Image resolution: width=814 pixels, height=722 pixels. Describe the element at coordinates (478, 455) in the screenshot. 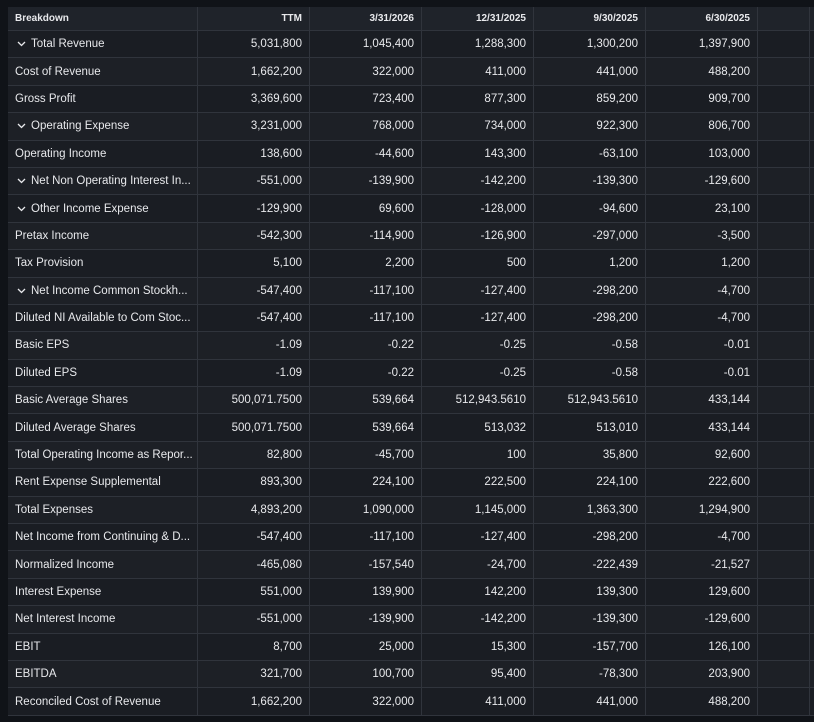

I see `value-cell: 100` at that location.